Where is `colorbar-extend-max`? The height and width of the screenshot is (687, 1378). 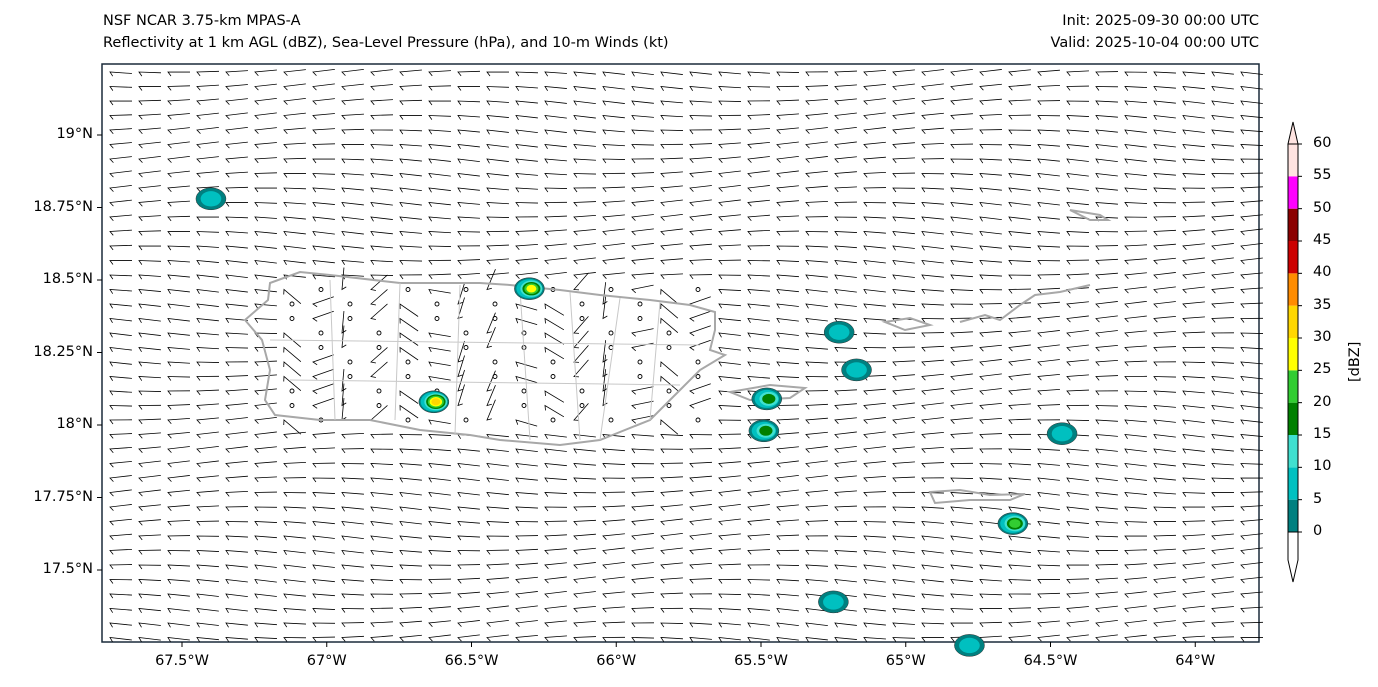 colorbar-extend-max is located at coordinates (1293, 133).